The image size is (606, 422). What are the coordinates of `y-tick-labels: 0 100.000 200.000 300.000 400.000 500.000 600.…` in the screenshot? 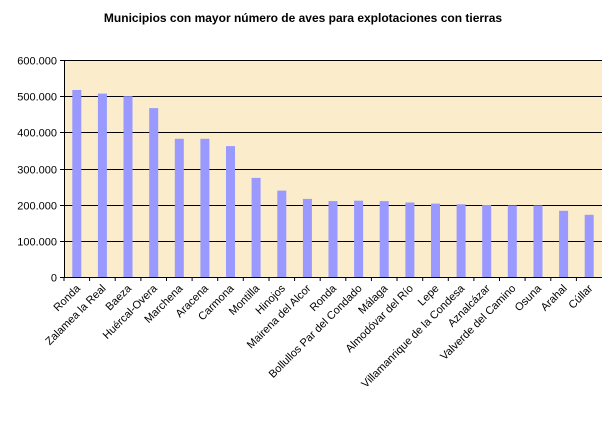 It's located at (37, 170).